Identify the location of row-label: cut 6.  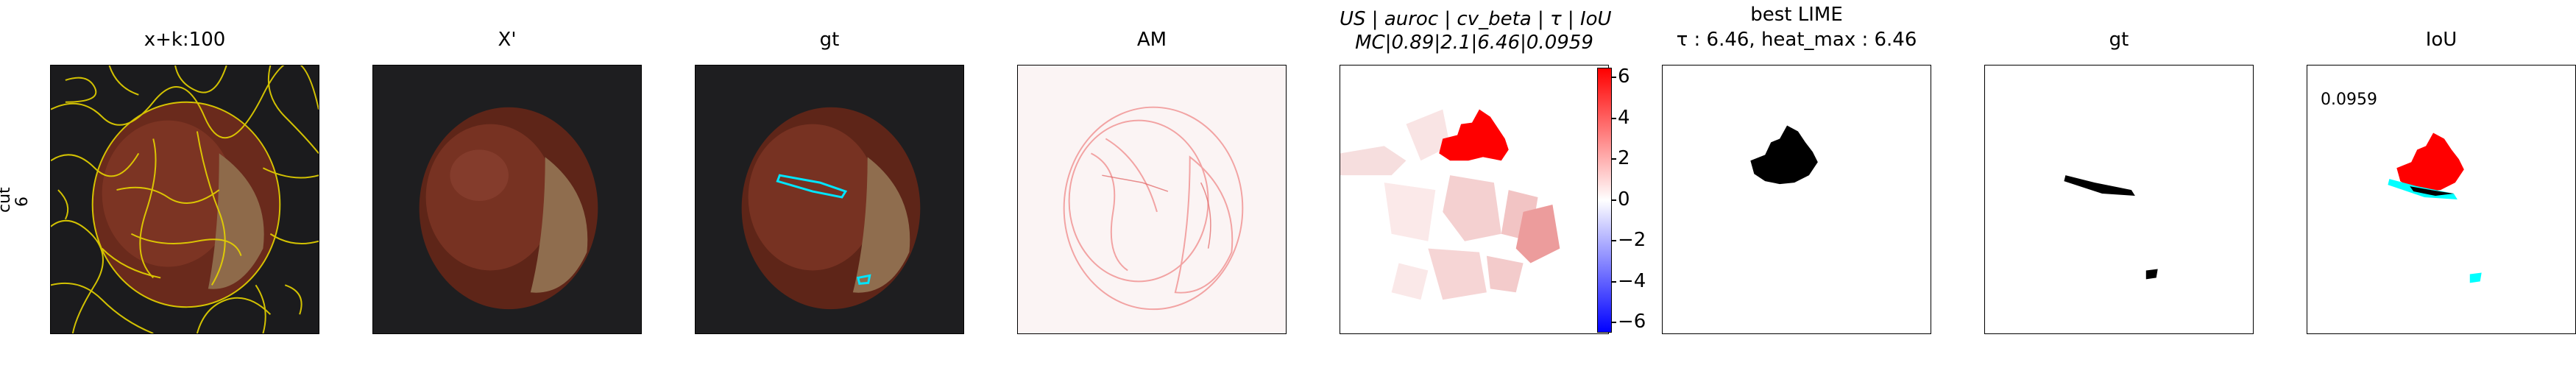
(16, 200).